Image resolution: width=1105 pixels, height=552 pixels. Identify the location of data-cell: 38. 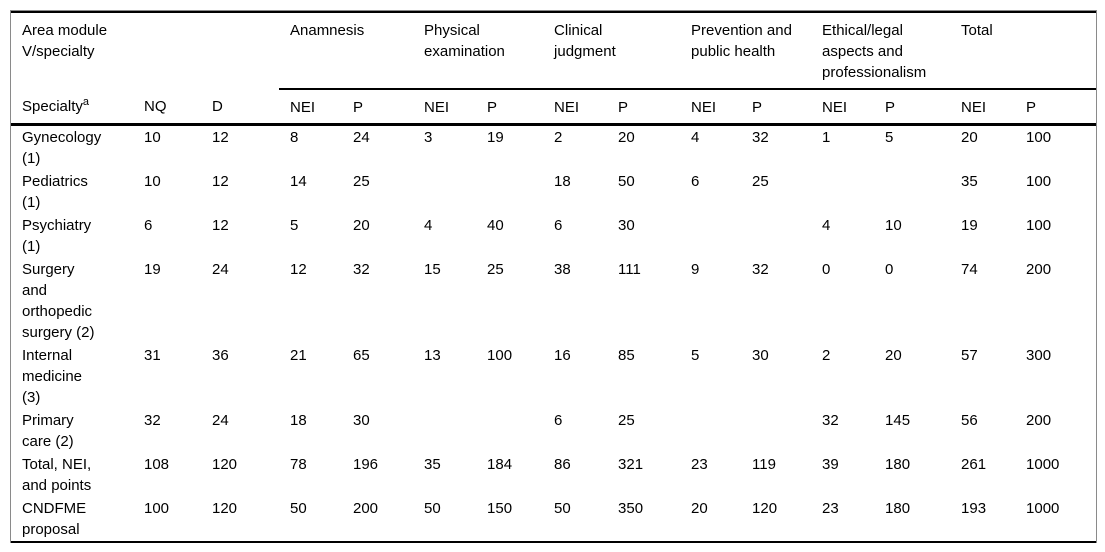
(562, 269).